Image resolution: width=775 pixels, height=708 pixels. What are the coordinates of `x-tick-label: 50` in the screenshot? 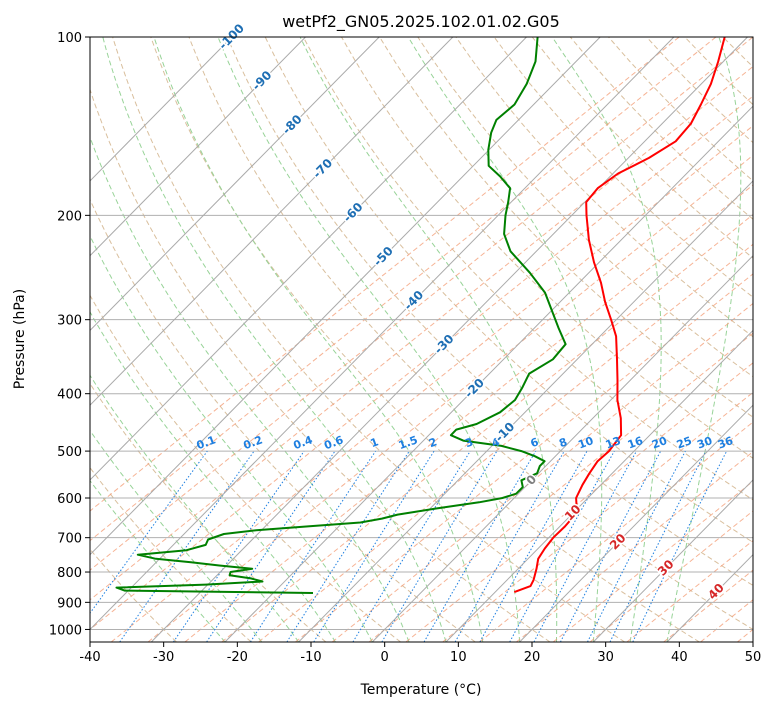 It's located at (753, 657).